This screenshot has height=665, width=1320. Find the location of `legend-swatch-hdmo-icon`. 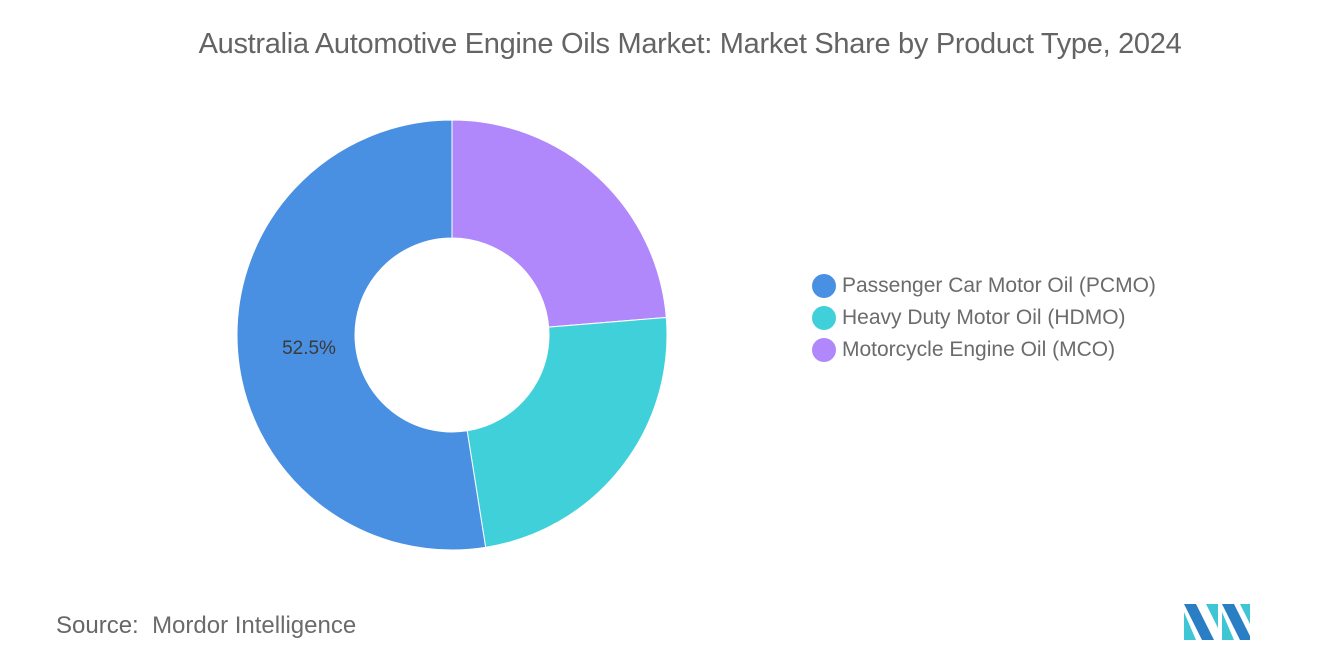

legend-swatch-hdmo-icon is located at coordinates (824, 318).